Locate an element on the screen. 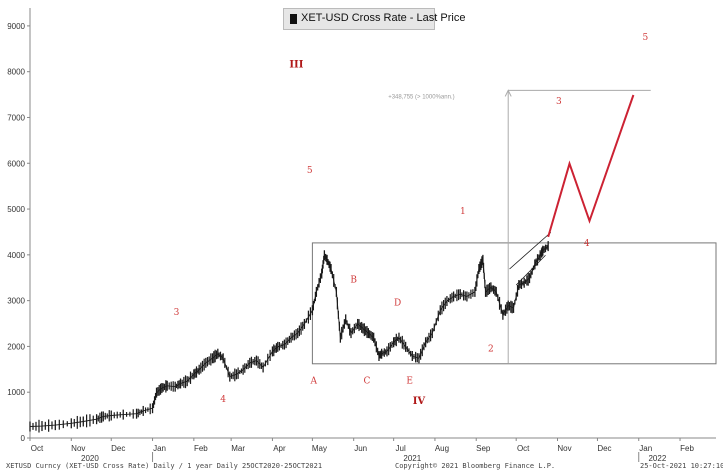  y-tick-label: 7000 is located at coordinates (16, 117).